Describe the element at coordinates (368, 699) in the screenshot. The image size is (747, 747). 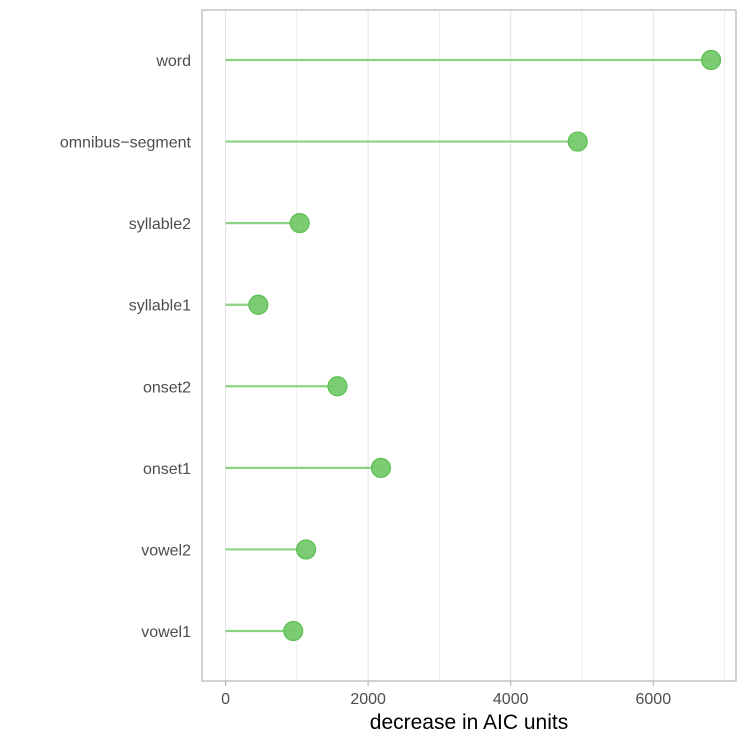
I see `x-tick-label: 2000` at that location.